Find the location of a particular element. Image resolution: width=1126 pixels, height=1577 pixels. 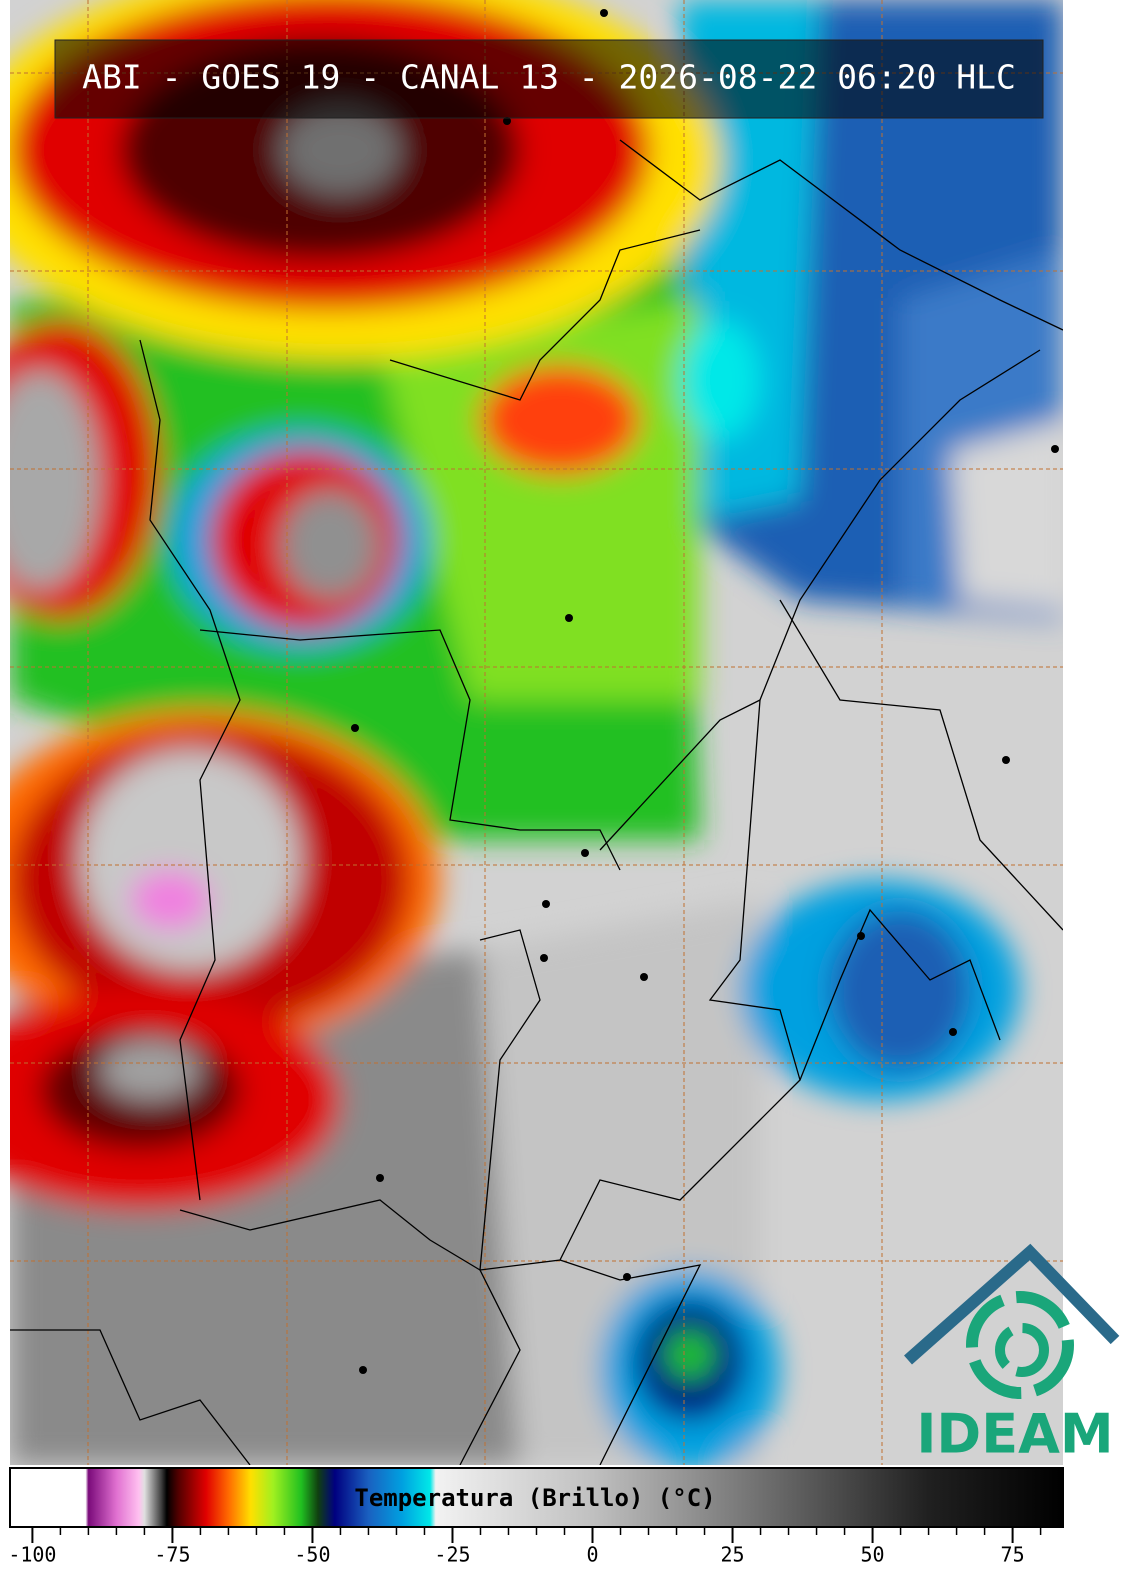

tick-label: 50 is located at coordinates (873, 1555).